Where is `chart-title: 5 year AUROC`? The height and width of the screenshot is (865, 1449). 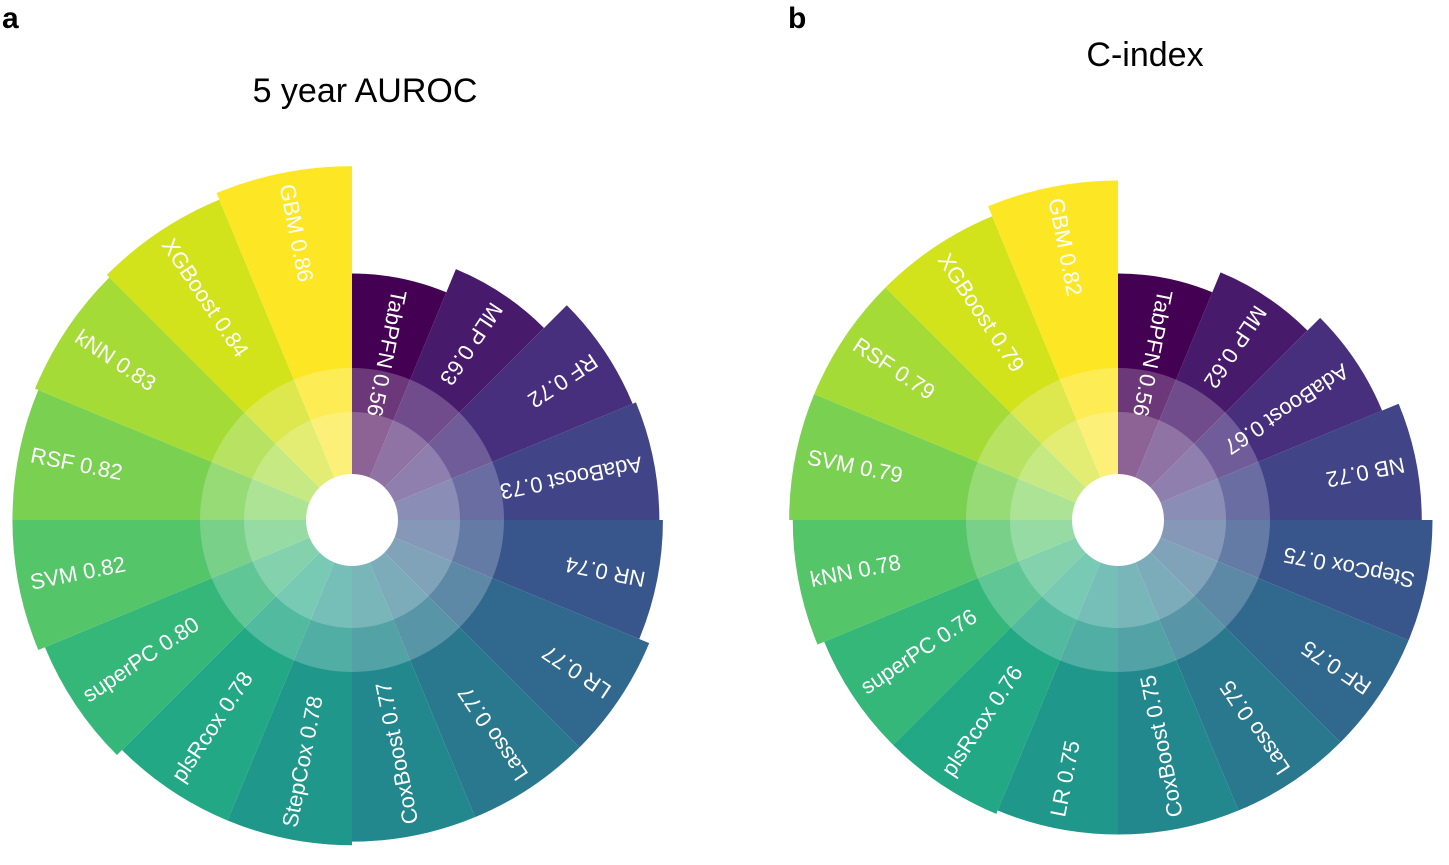 chart-title: 5 year AUROC is located at coordinates (365, 91).